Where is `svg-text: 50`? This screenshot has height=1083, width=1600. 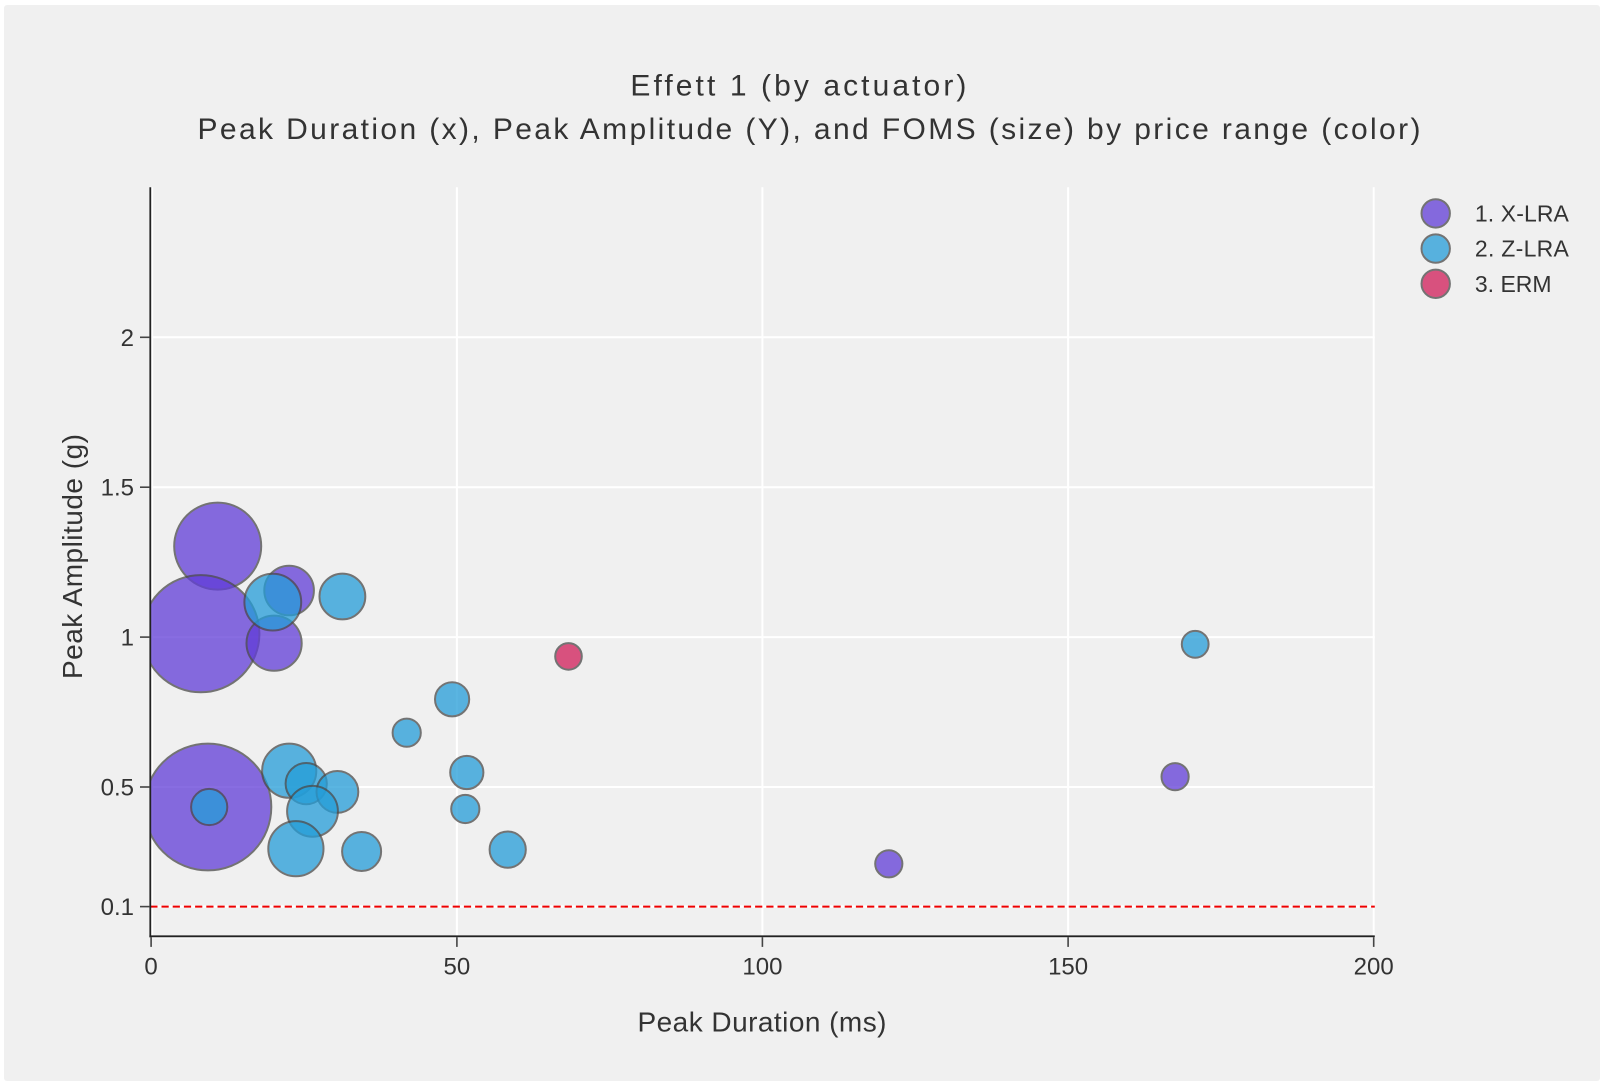
svg-text: 50 is located at coordinates (457, 967).